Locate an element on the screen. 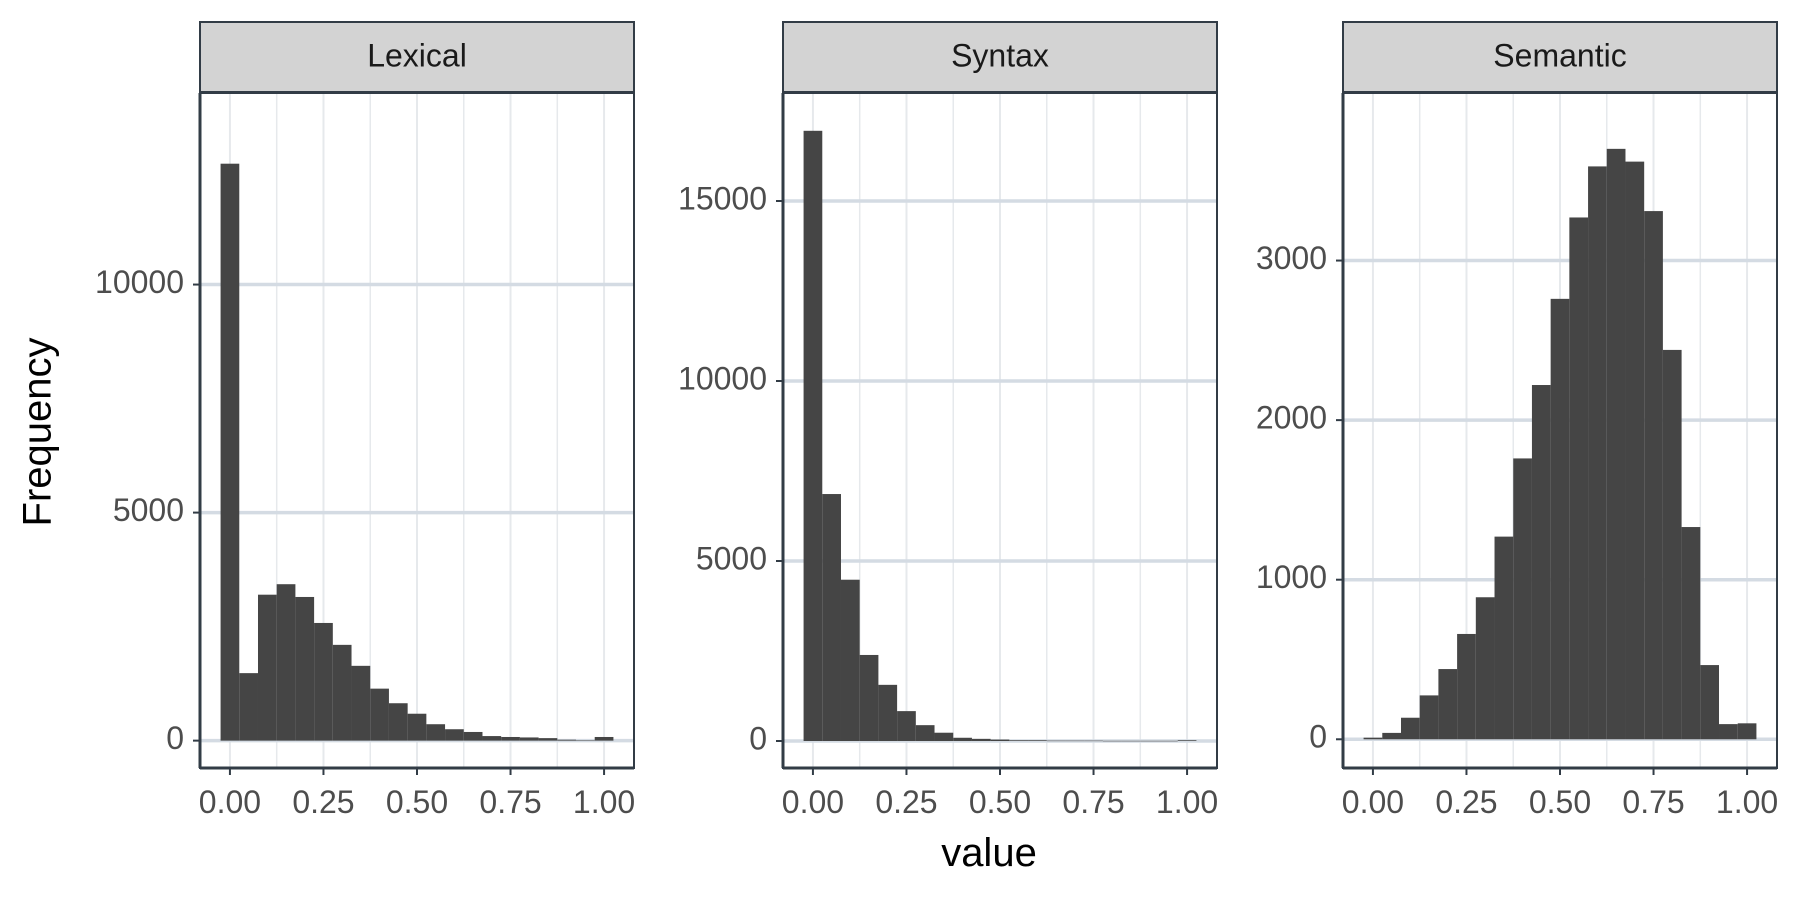  x-axis-title: value is located at coordinates (989, 853).